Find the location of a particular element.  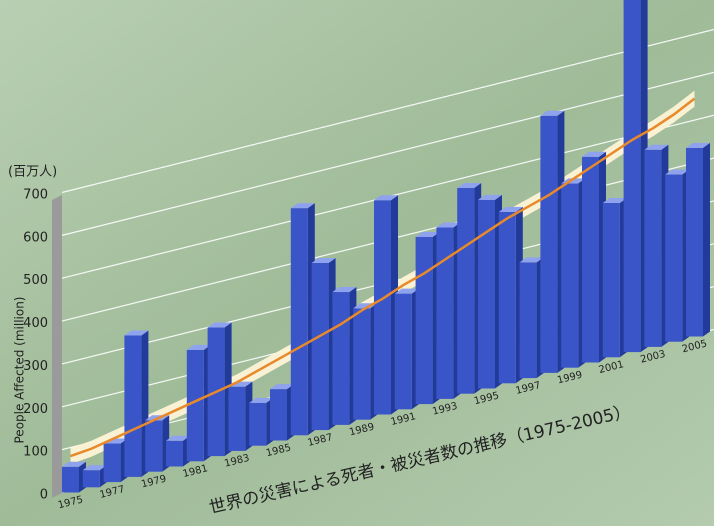

y-tick-label: 0 is located at coordinates (44, 495).